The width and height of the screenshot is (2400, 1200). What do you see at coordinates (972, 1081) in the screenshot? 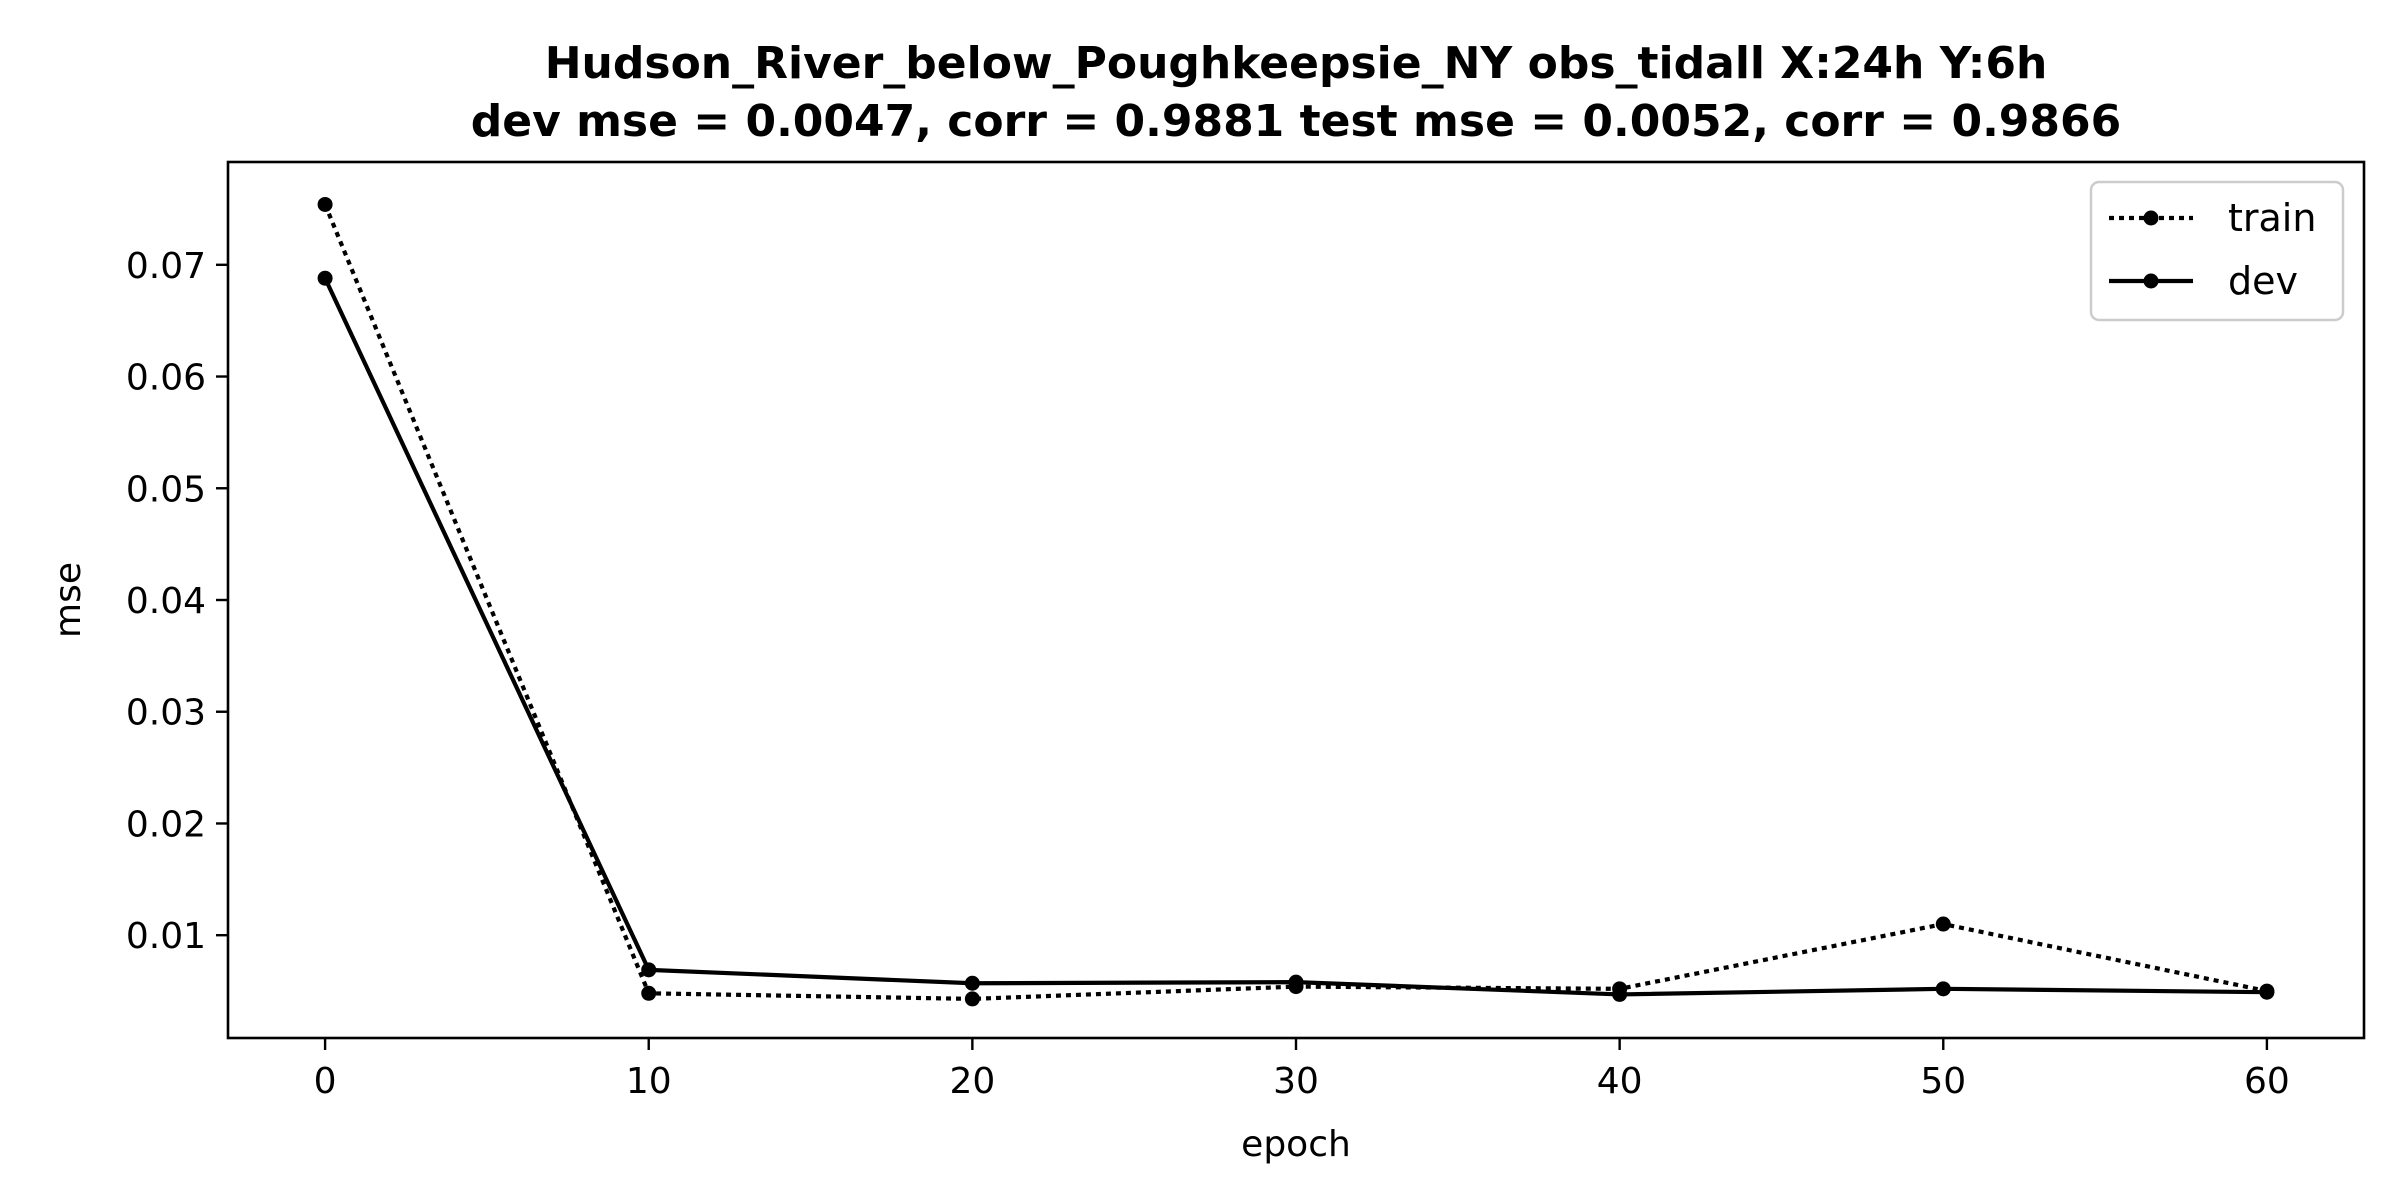
I see `x-tick-label: 20` at bounding box center [972, 1081].